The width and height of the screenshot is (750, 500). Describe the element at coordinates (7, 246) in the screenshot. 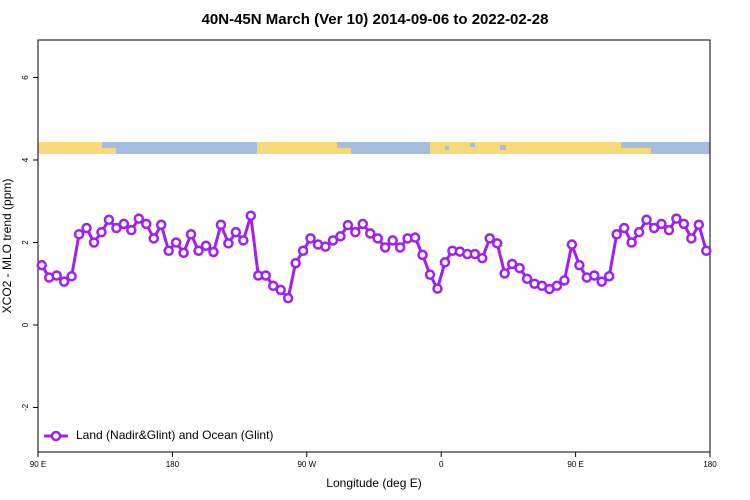

I see `y-axis-label: XCO2 - MLO trend (ppm)` at that location.